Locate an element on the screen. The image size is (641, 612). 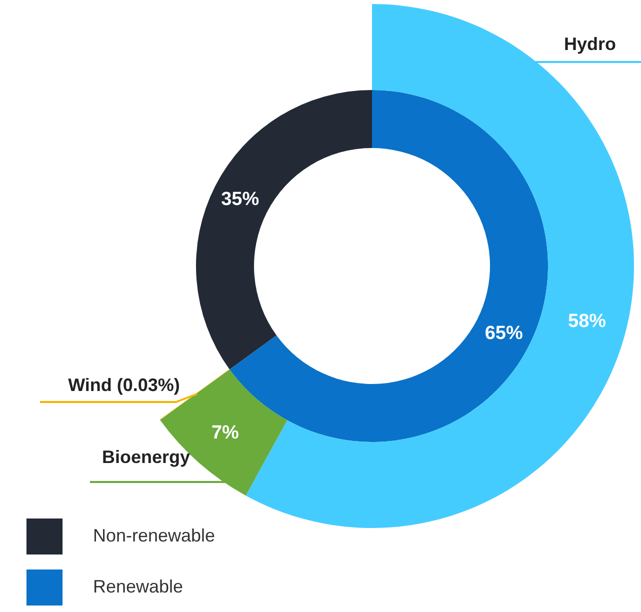
data-label: 65% is located at coordinates (503, 333).